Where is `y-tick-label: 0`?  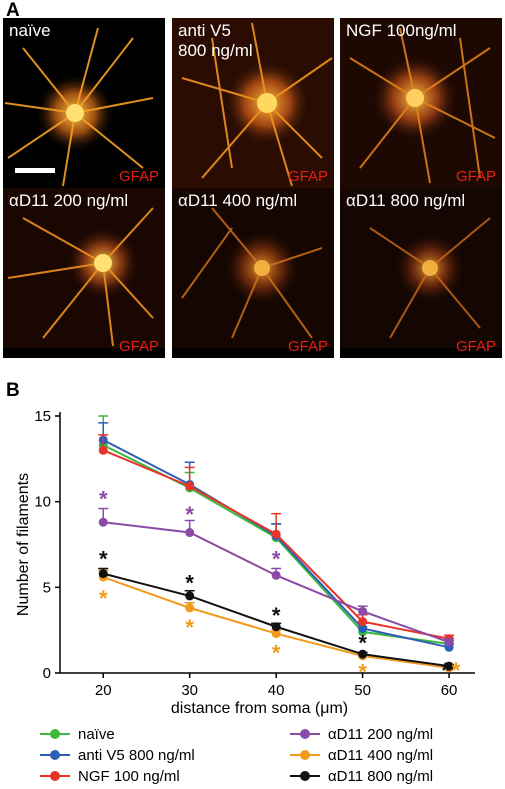
y-tick-label: 0 is located at coordinates (47, 673).